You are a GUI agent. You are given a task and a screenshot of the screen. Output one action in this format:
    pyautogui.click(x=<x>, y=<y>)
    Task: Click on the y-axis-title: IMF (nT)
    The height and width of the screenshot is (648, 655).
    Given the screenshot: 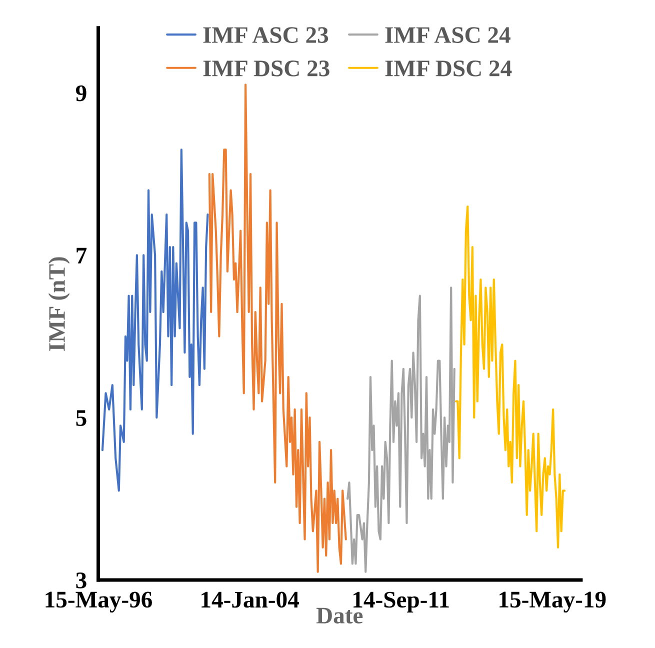 What is the action you would take?
    pyautogui.click(x=59, y=304)
    